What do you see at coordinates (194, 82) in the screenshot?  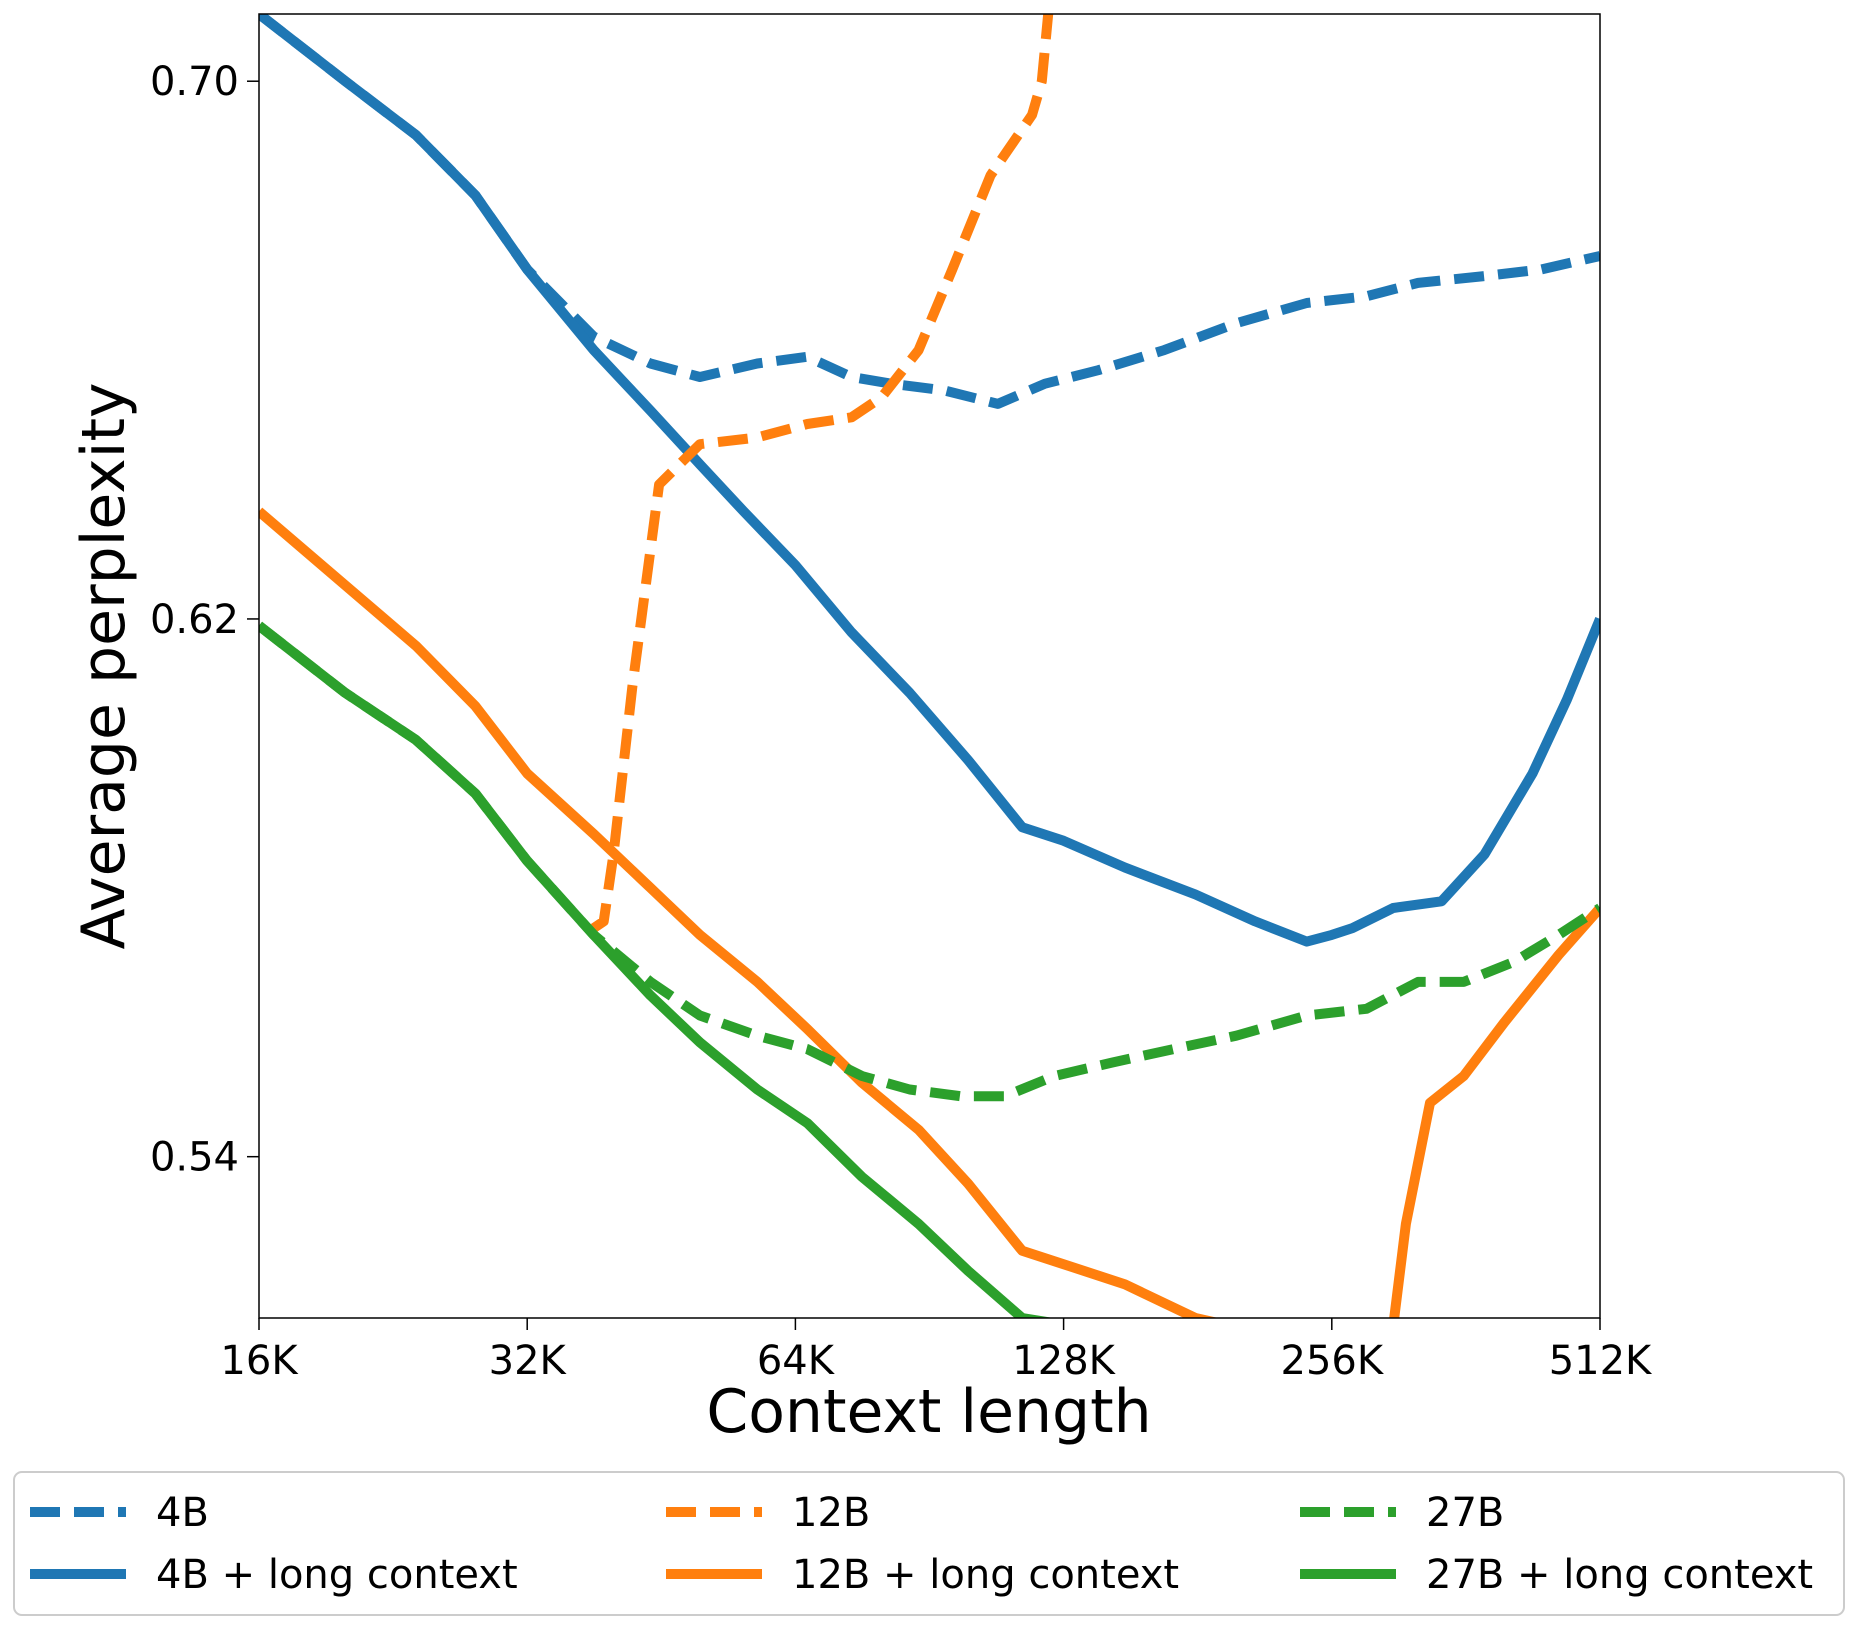 I see `y-tick-label: 0.70` at bounding box center [194, 82].